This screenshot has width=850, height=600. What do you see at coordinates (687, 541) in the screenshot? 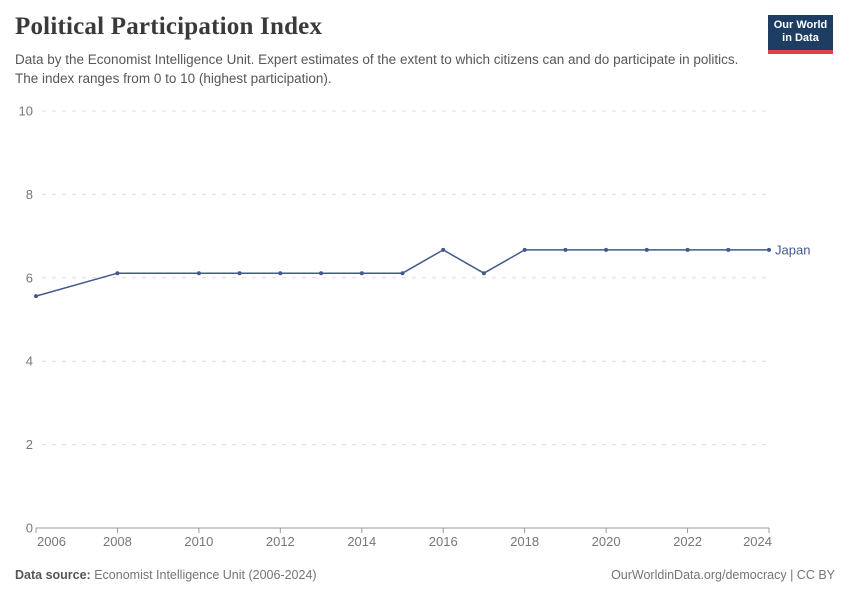
I see `x-tick-label: 2022` at bounding box center [687, 541].